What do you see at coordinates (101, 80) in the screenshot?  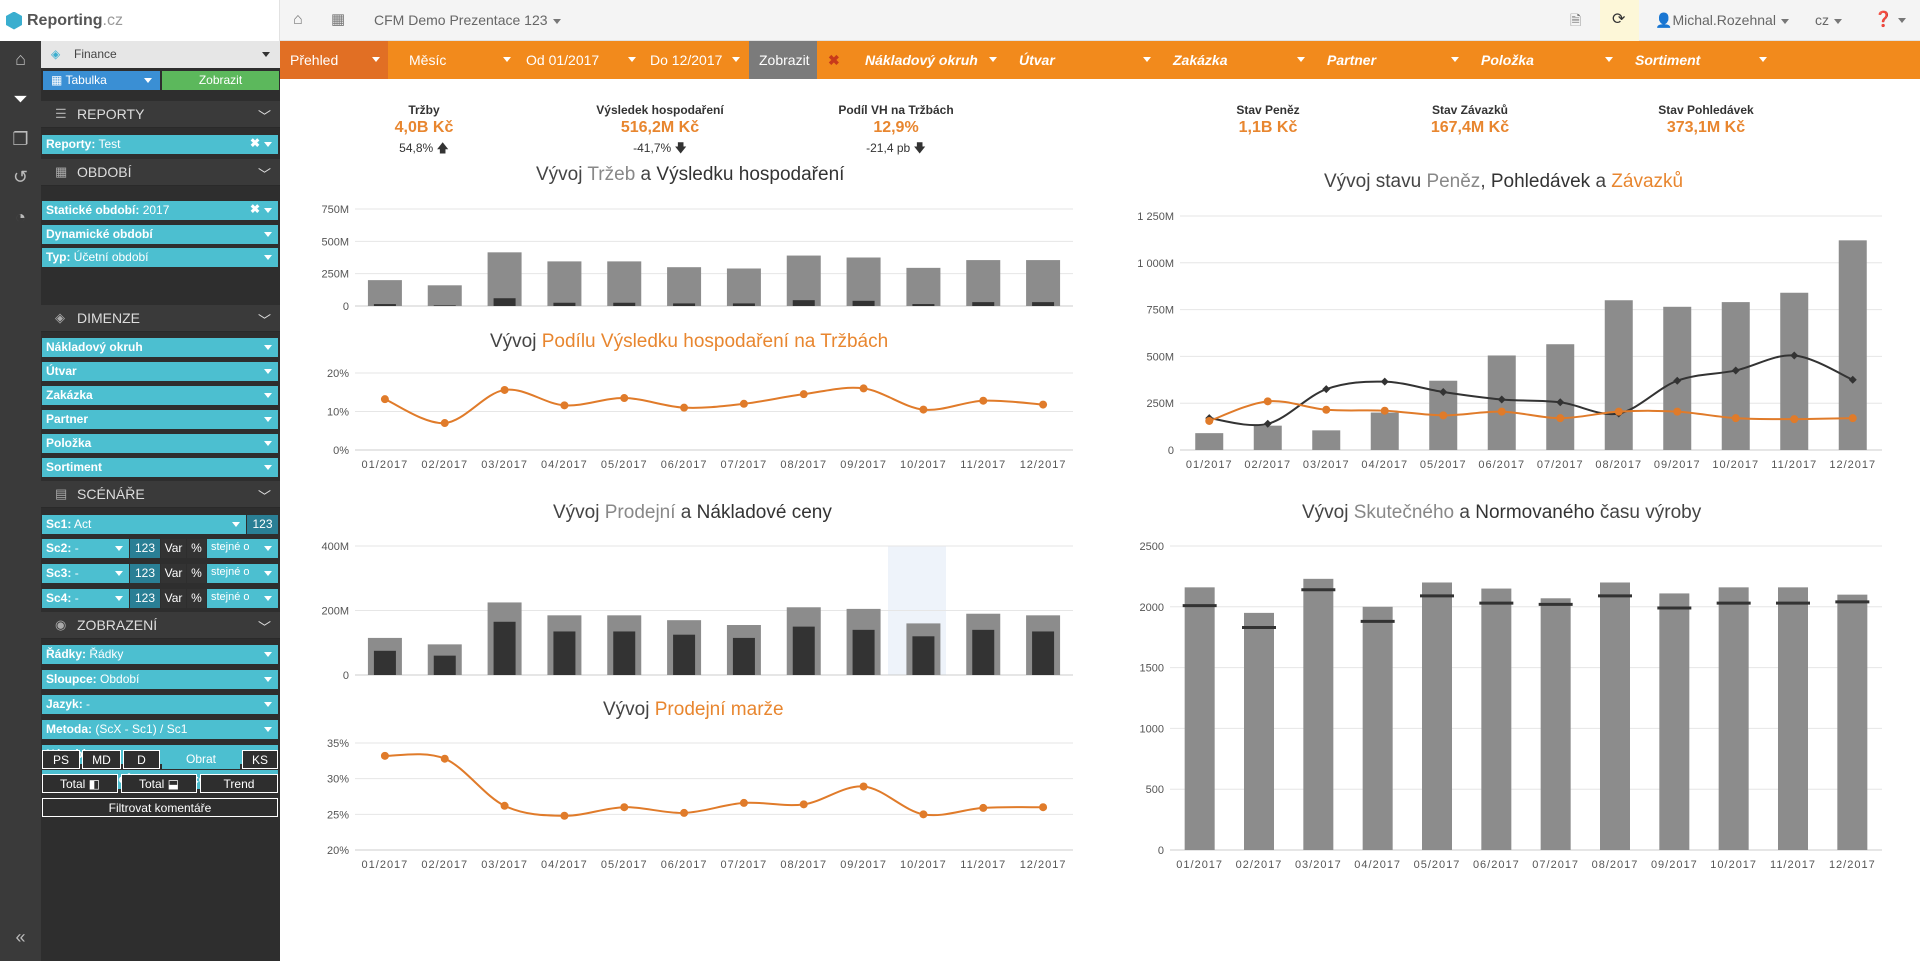 I see `view-select: ▦ Tabulka` at bounding box center [101, 80].